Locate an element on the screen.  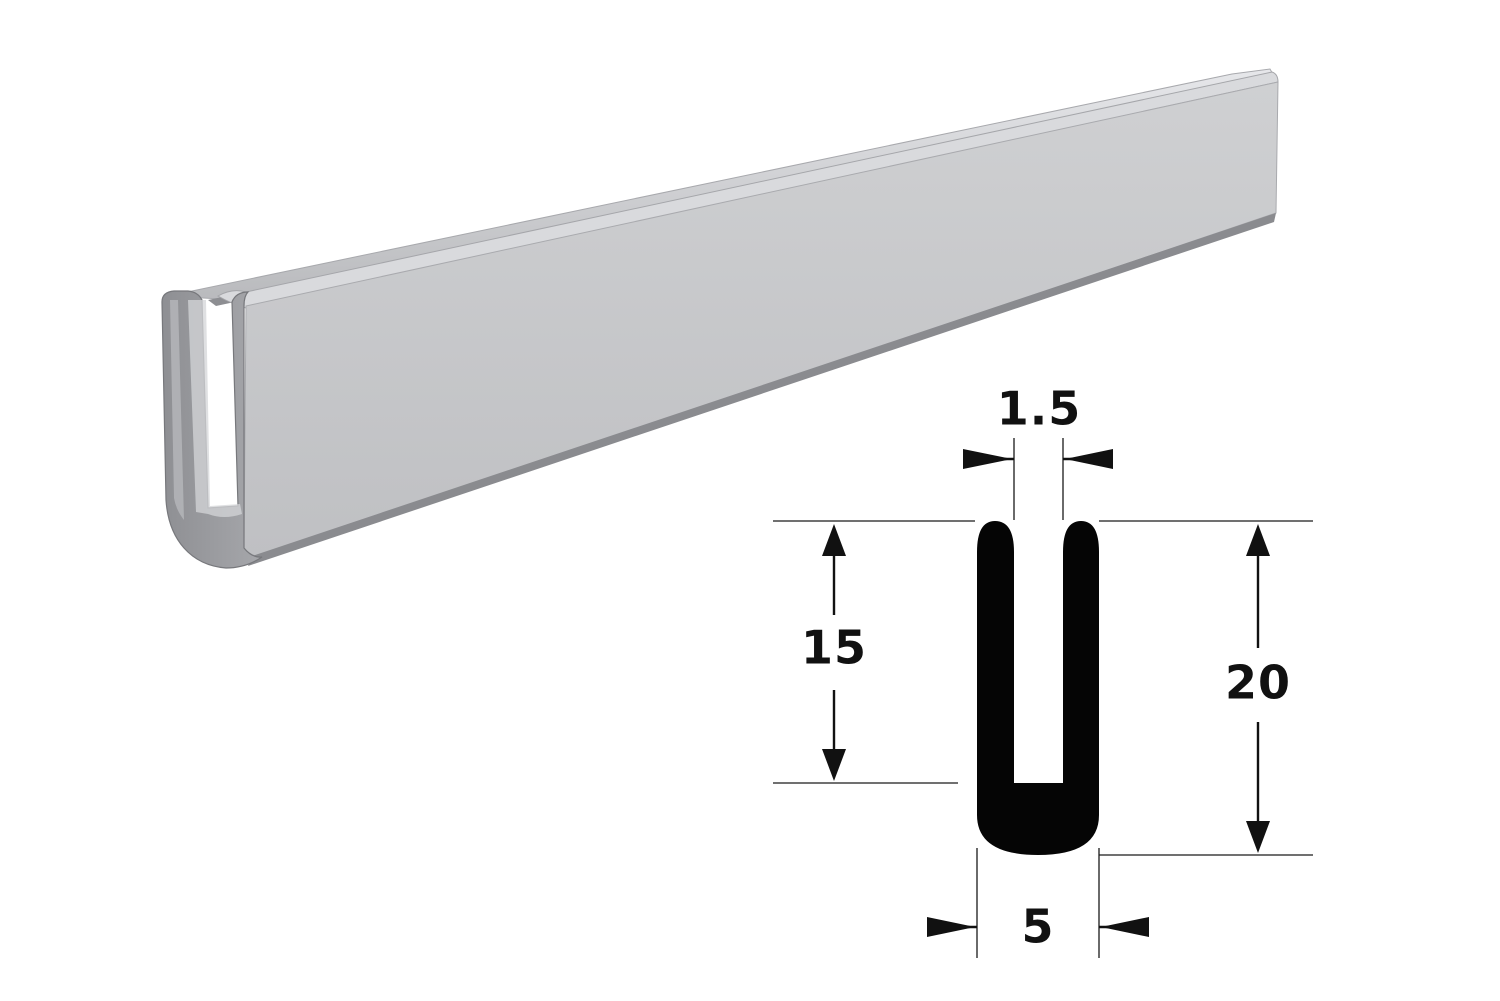
cross-section-shape is located at coordinates (1038, 688).